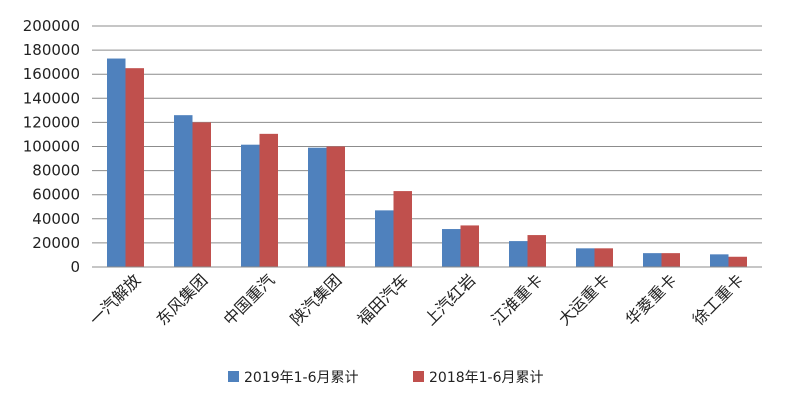 The height and width of the screenshot is (403, 789). Describe the element at coordinates (417, 299) in the screenshot. I see `x-axis-category-labels: 一汽解放 东风集团 中国重汽 陕汽集团 福田汽车 上汽红岩 江淮重卡 大运重卡 华菱重卡 徐工重卡` at that location.